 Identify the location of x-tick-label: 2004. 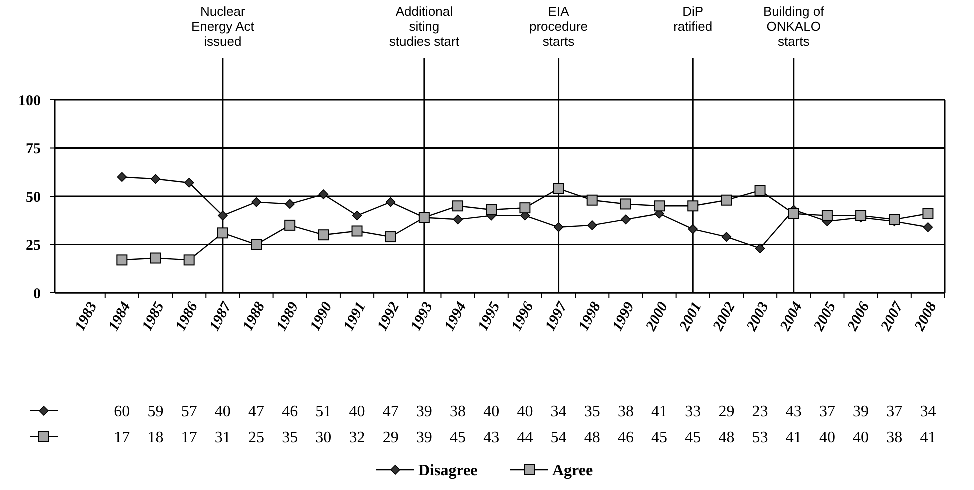
(791, 317).